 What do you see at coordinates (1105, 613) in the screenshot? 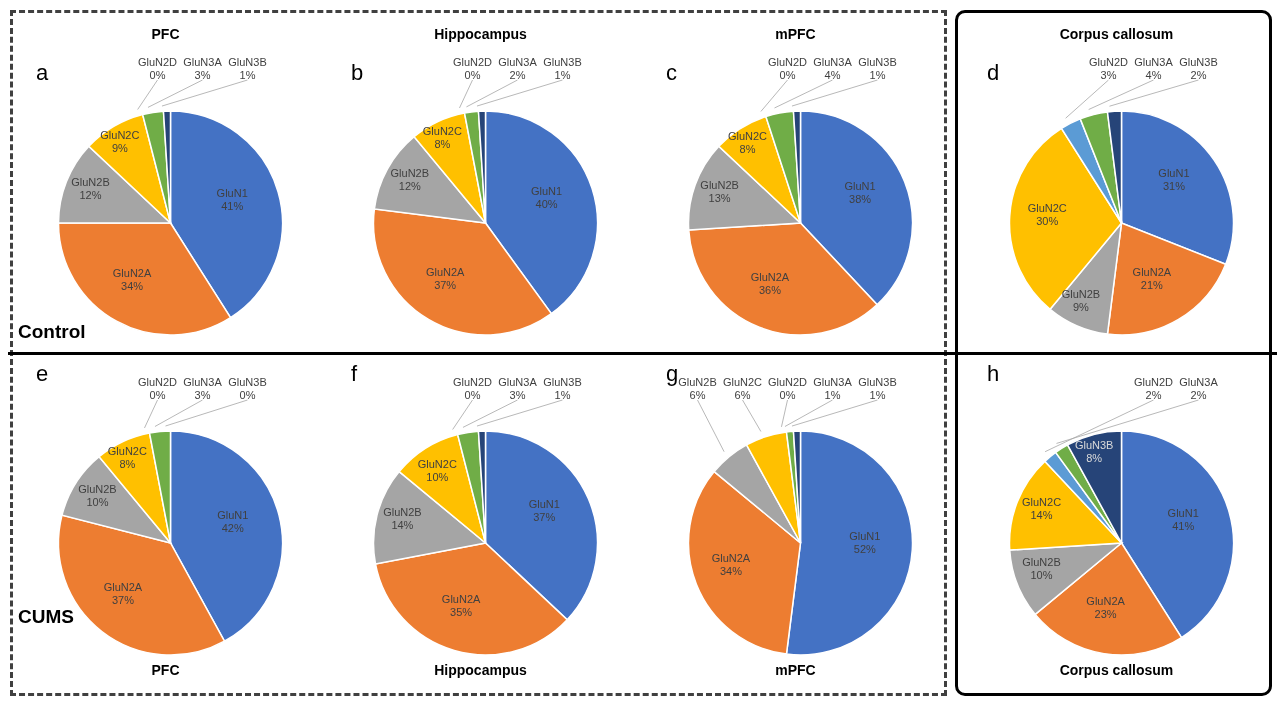
I see `data-label: 23%` at bounding box center [1105, 613].